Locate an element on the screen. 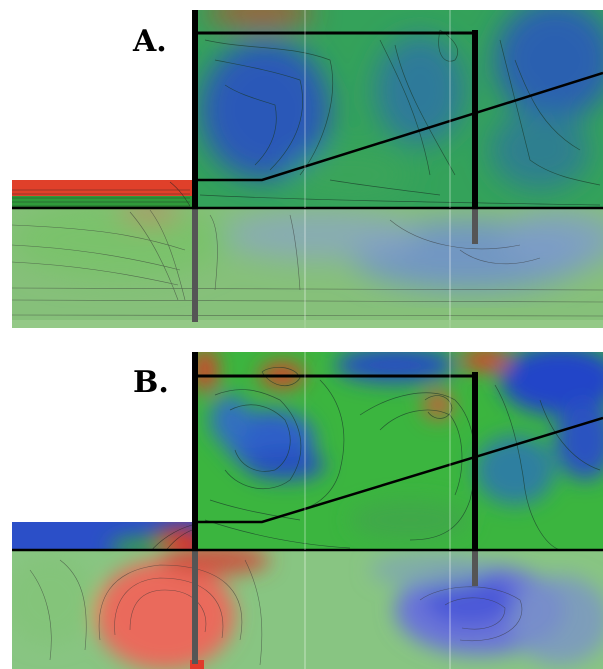  panel-a-left-zone is located at coordinates (104, 195).